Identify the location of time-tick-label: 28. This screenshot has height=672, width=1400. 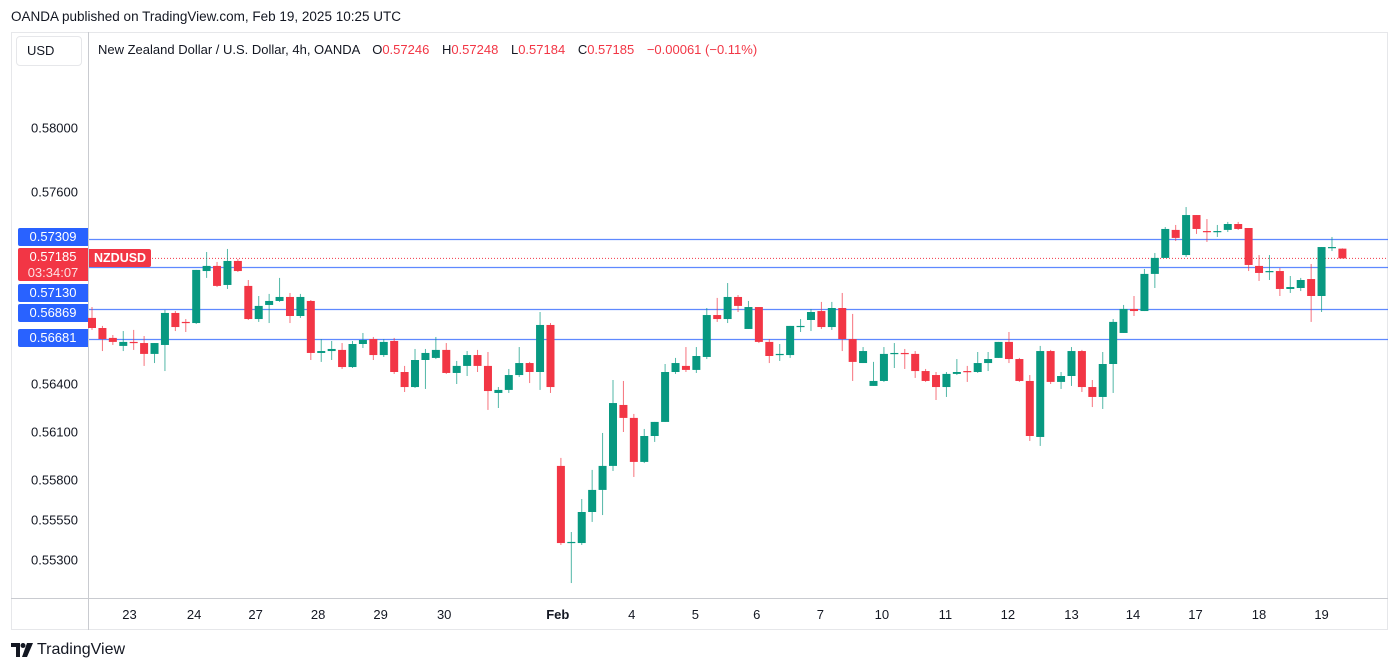
(318, 614).